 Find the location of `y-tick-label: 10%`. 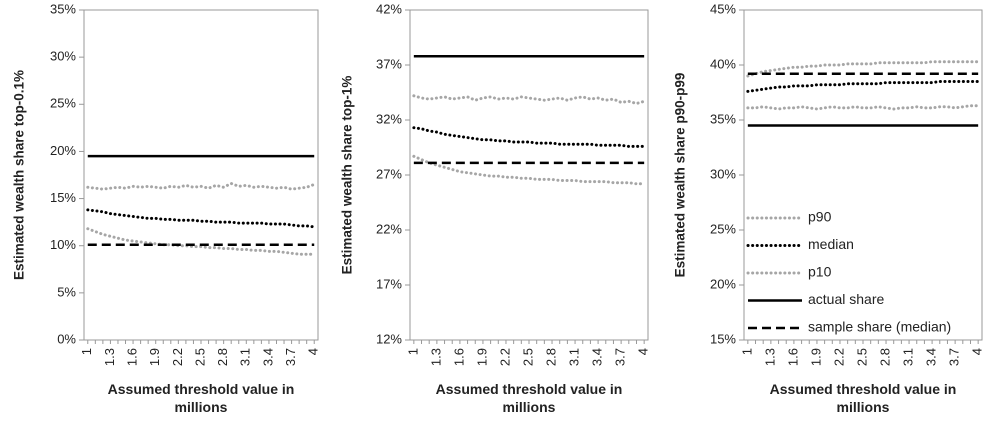

y-tick-label: 10% is located at coordinates (63, 244).